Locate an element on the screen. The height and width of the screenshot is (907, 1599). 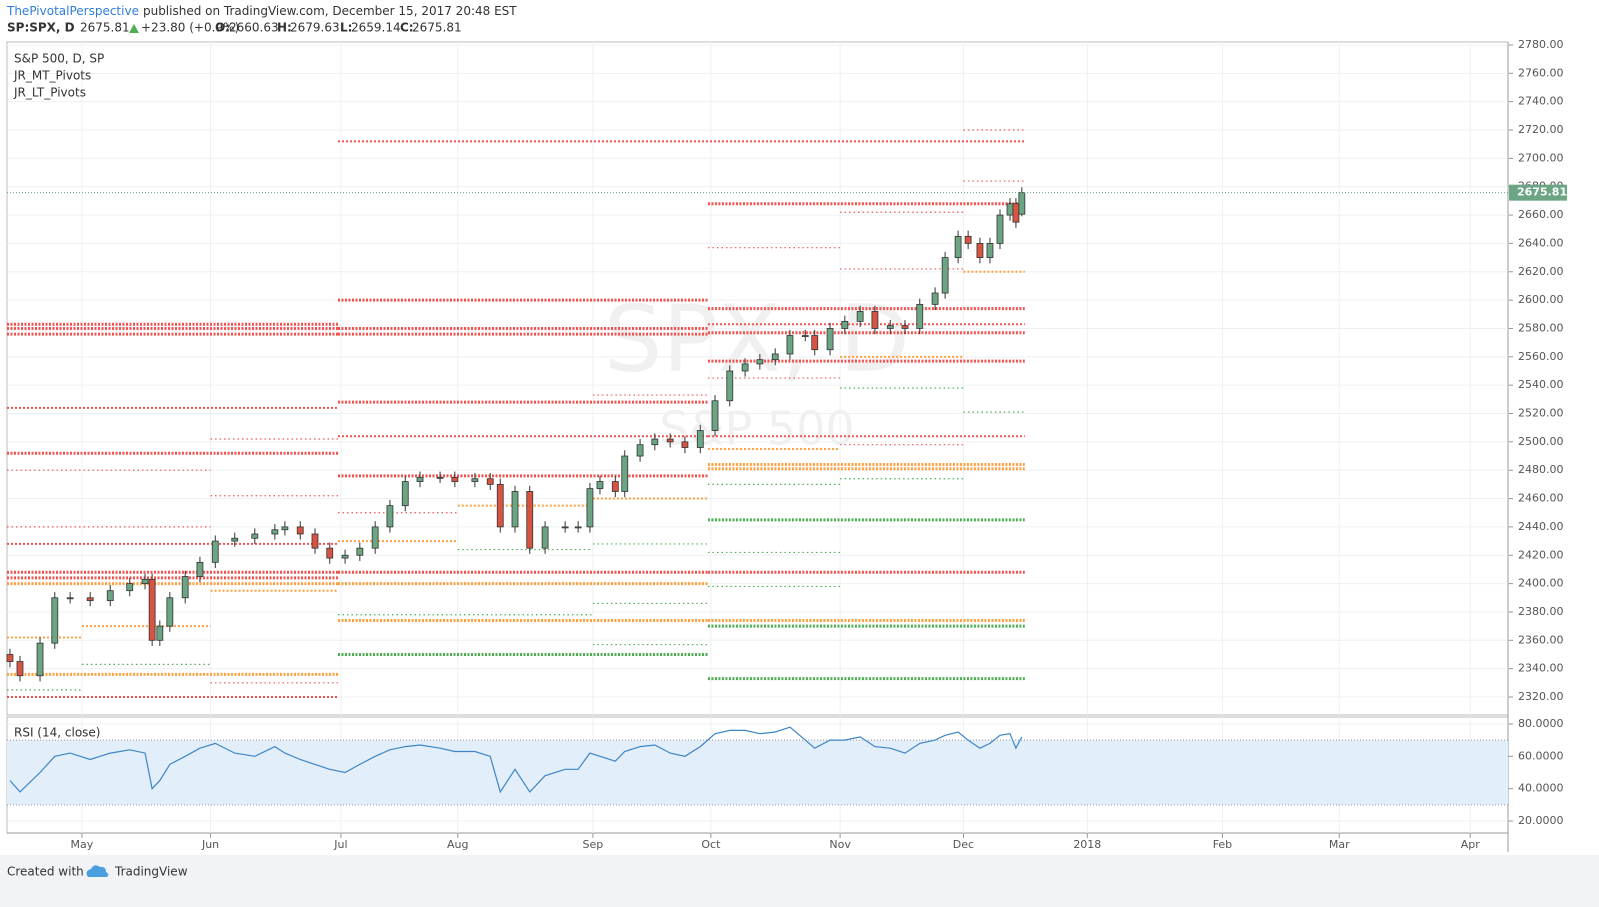
y-tick-label: 2600.00 is located at coordinates (1541, 299).